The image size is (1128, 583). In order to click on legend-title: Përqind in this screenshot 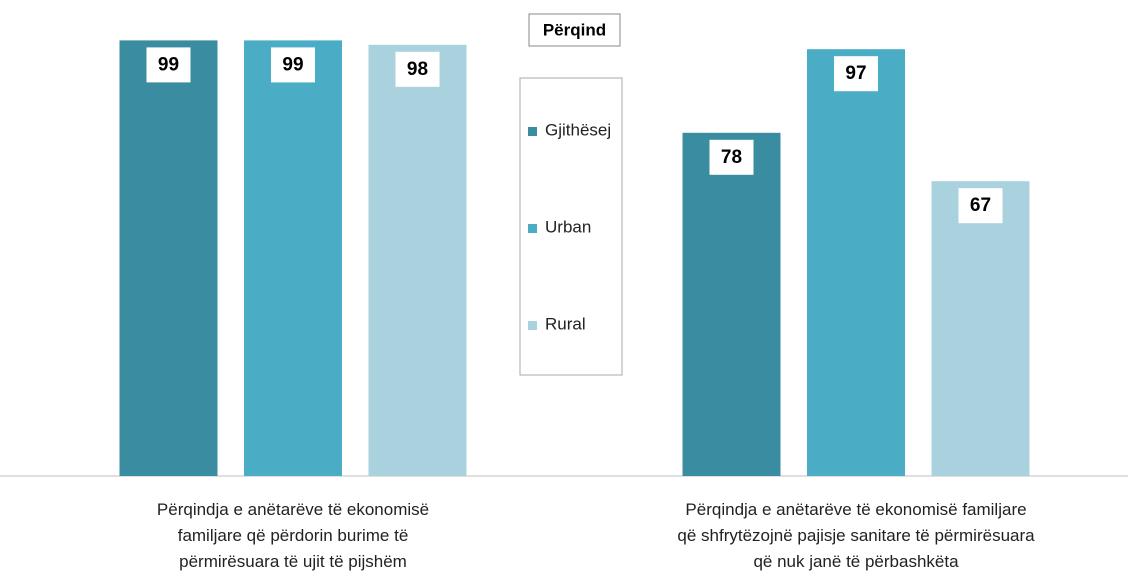, I will do `click(574, 29)`.